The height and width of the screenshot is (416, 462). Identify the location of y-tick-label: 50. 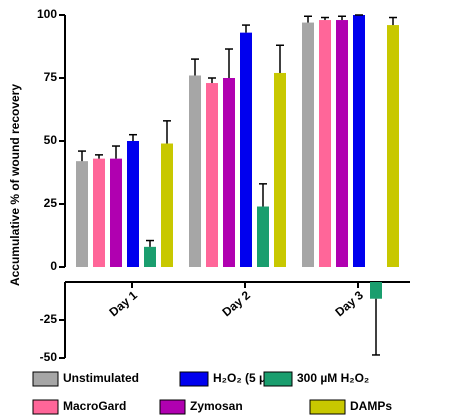
(51, 140).